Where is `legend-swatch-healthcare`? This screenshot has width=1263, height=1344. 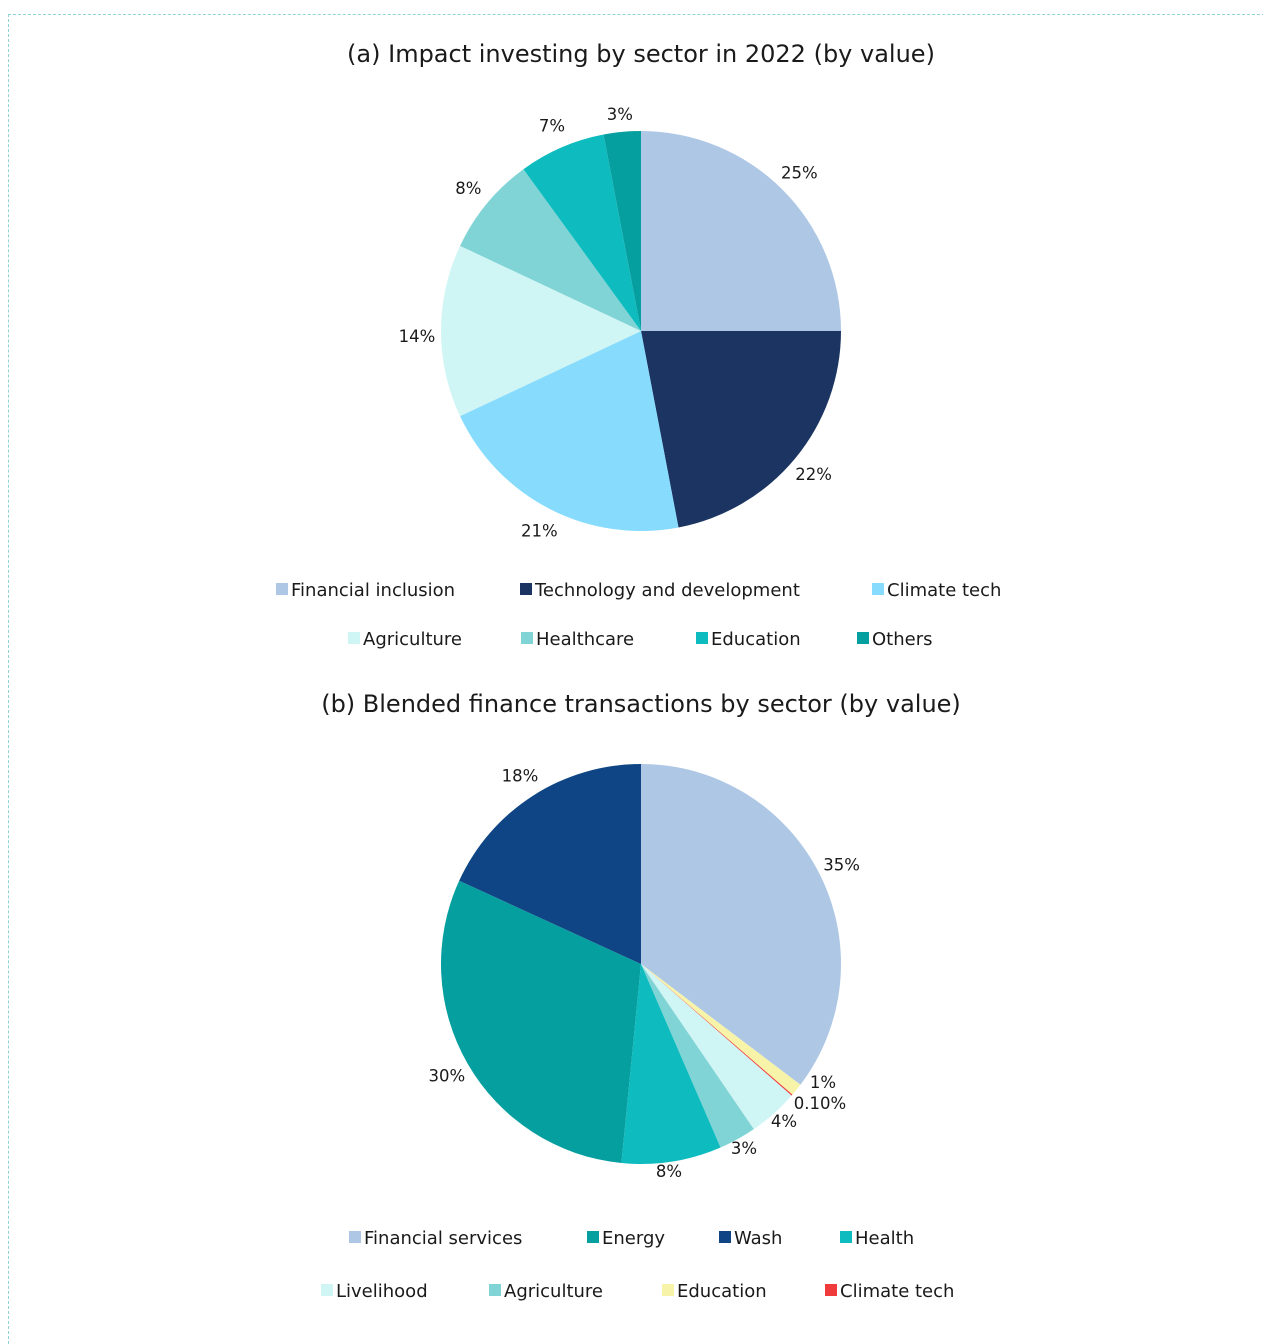
legend-swatch-healthcare is located at coordinates (527, 638).